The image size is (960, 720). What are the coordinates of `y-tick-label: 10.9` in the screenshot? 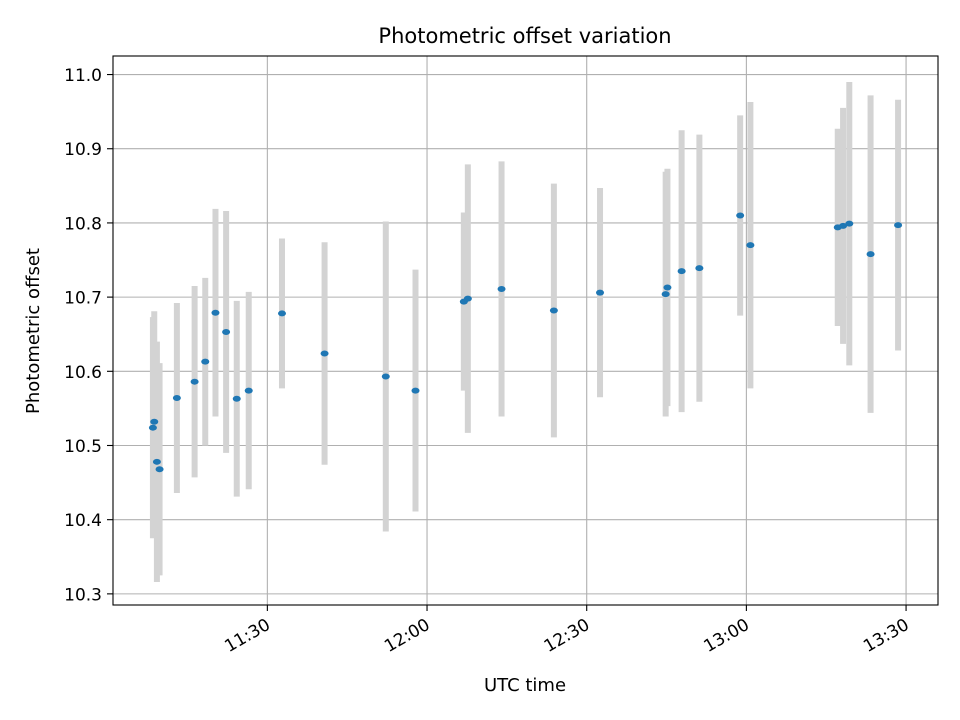 It's located at (83, 150).